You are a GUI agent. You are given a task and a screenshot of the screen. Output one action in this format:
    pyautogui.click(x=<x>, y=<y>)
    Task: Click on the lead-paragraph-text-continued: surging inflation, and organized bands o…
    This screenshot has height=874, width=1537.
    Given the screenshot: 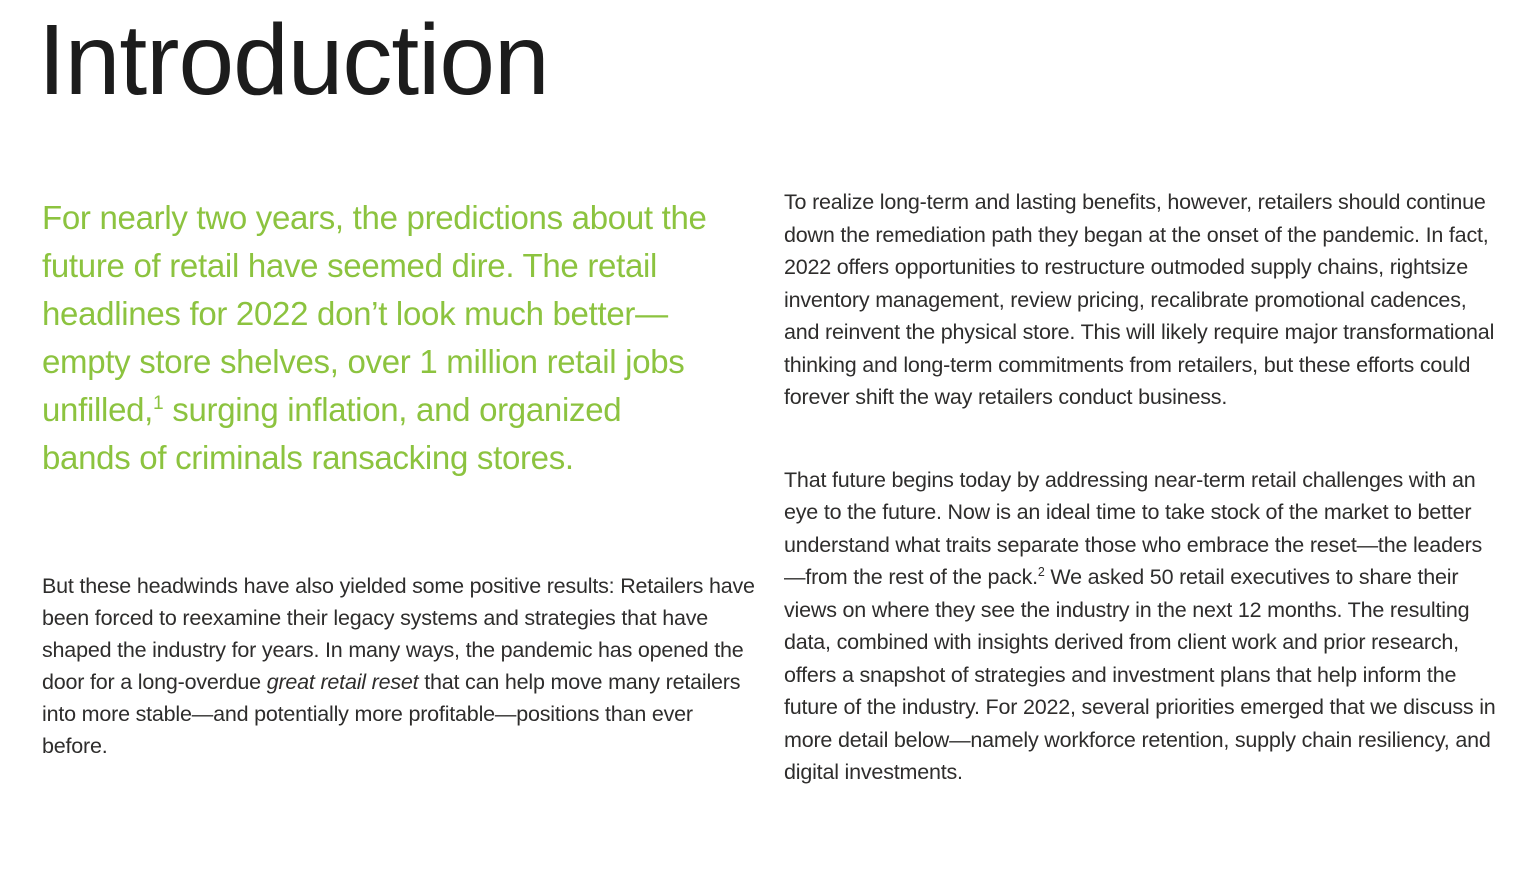 What is the action you would take?
    pyautogui.click(x=332, y=433)
    